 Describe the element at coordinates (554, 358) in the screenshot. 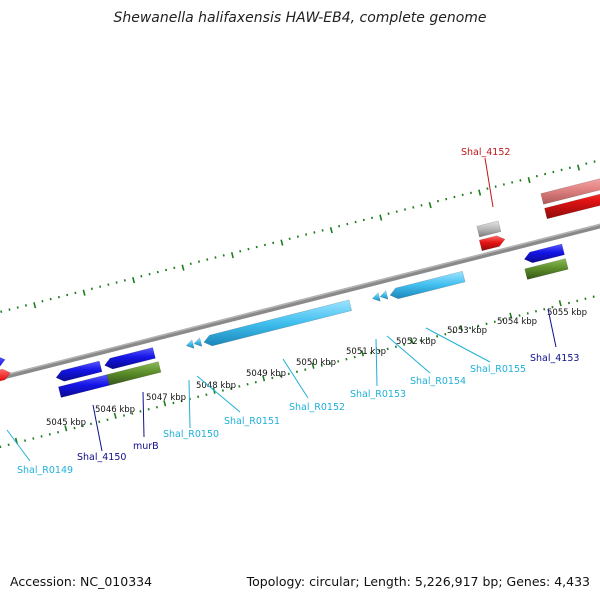

I see `gene-label: Shal_4153` at that location.